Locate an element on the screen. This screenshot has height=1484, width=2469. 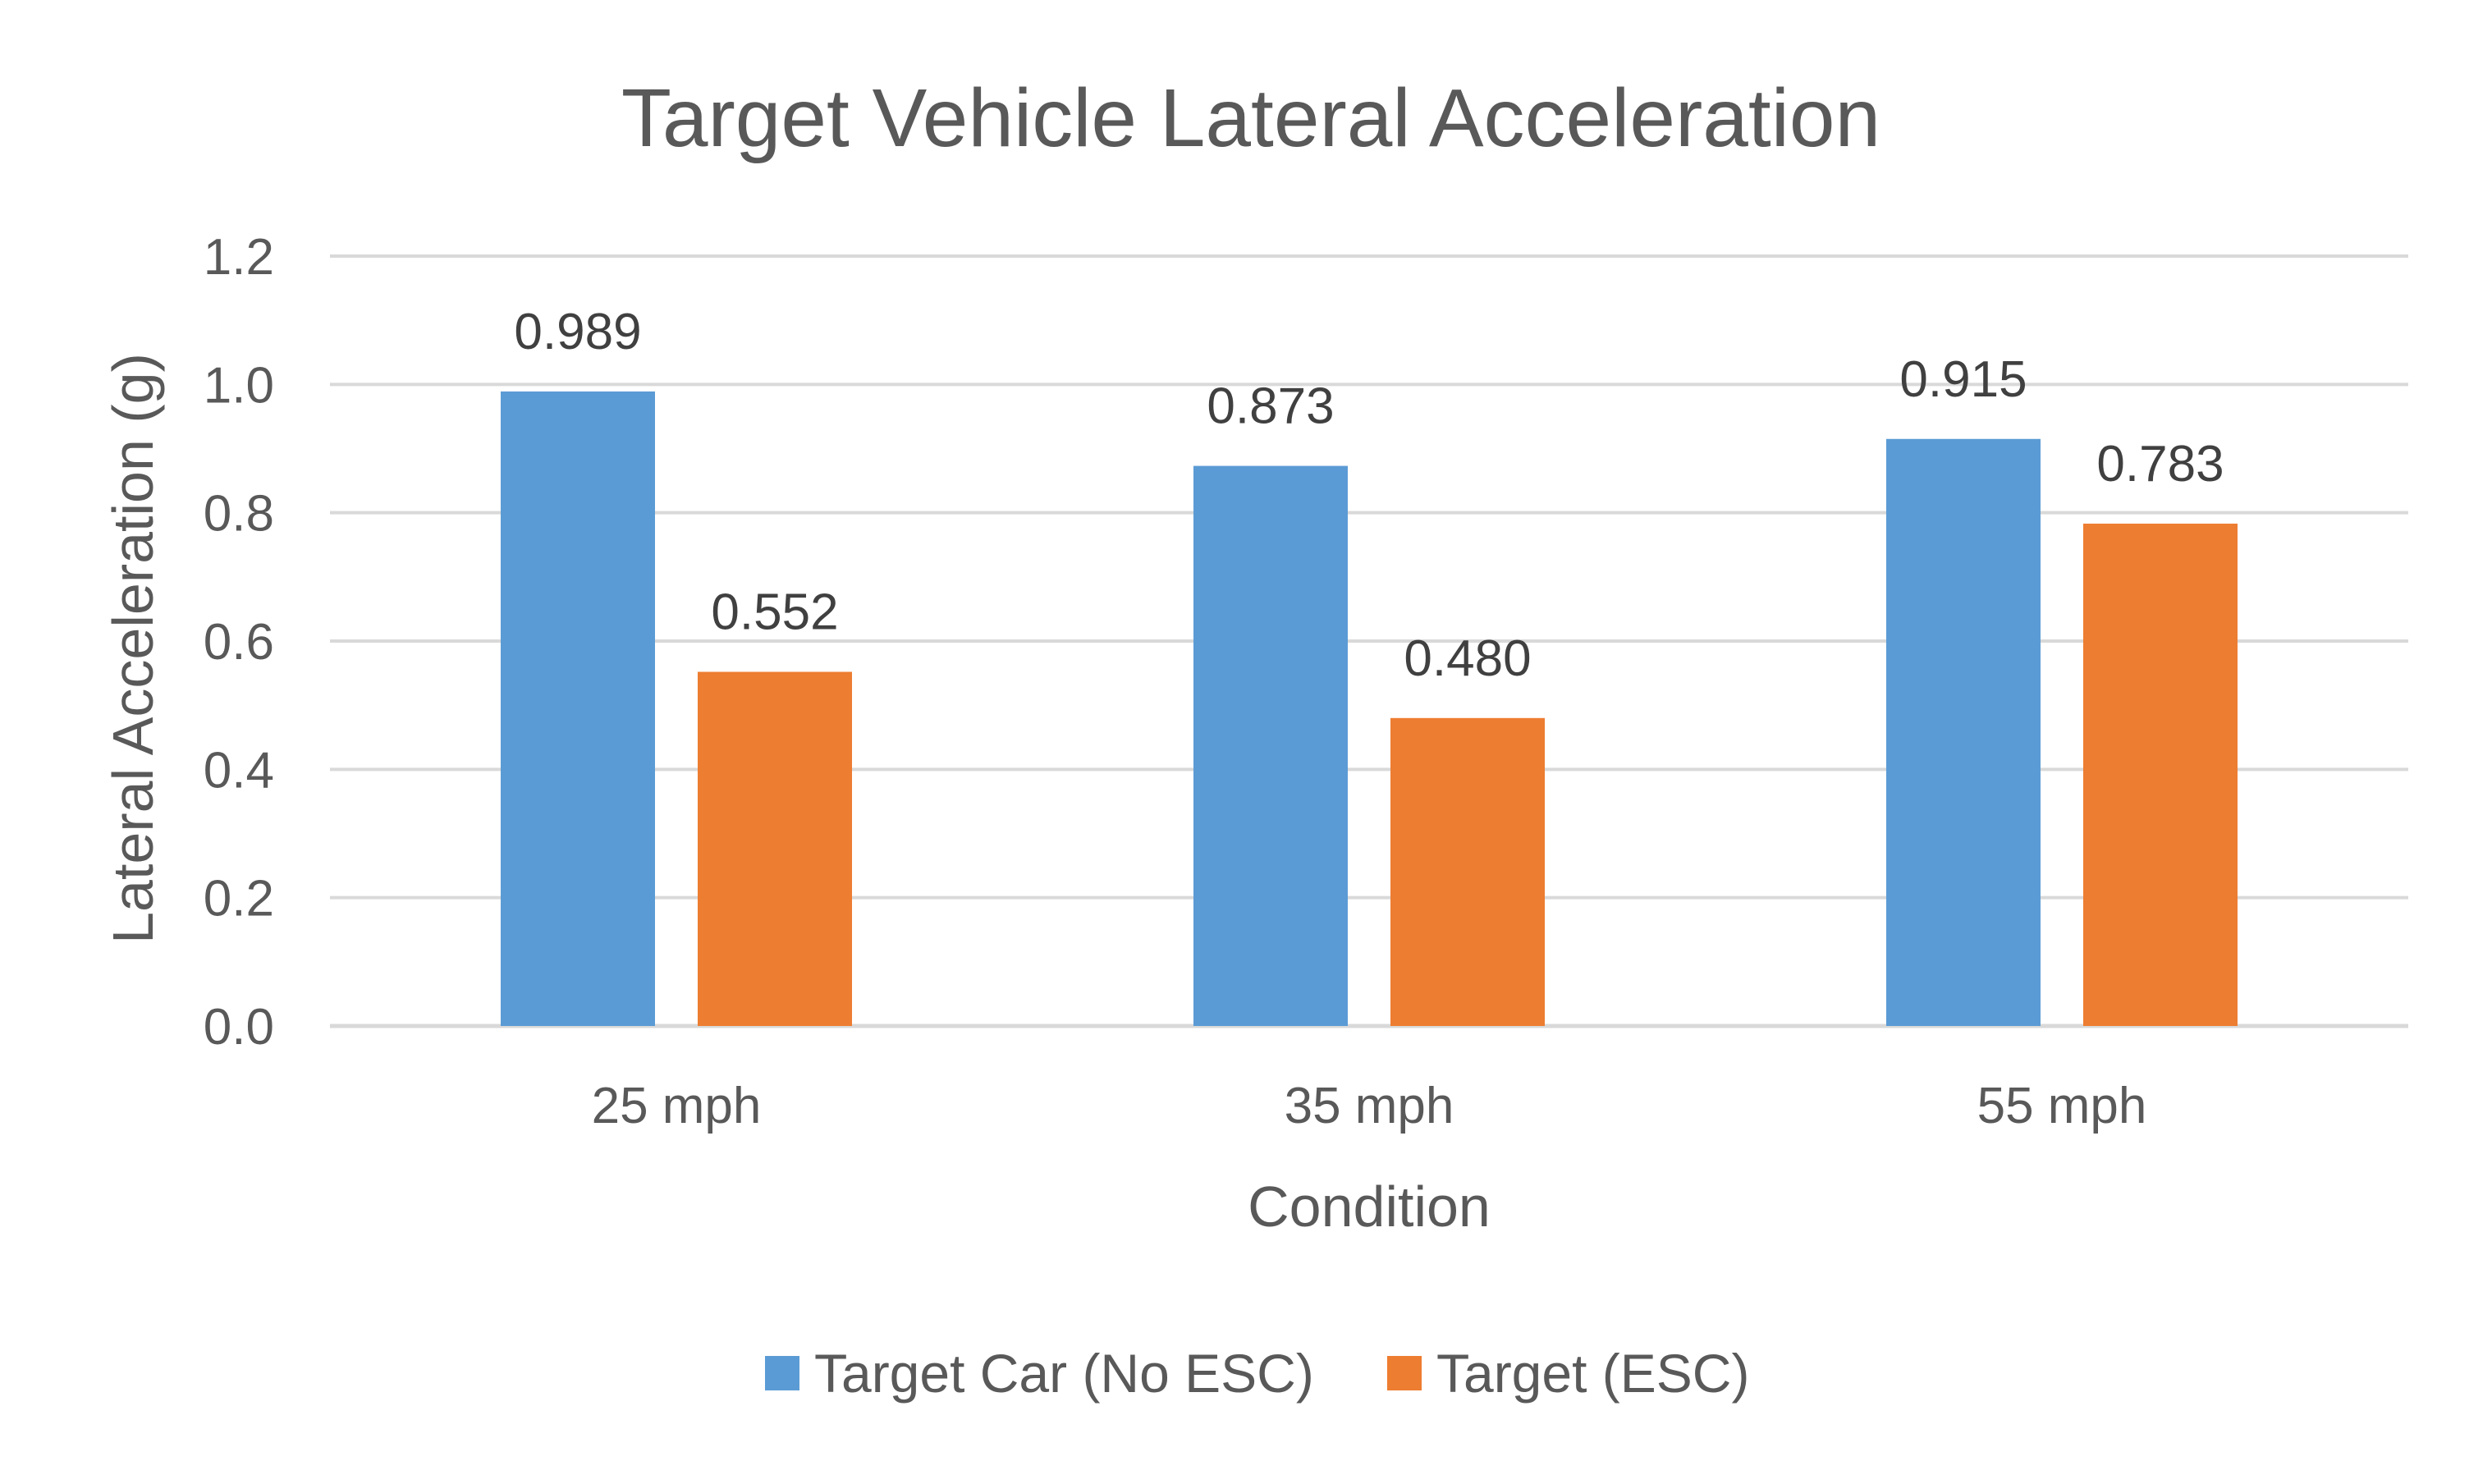
y-tick-label: 0.0 is located at coordinates (239, 1027).